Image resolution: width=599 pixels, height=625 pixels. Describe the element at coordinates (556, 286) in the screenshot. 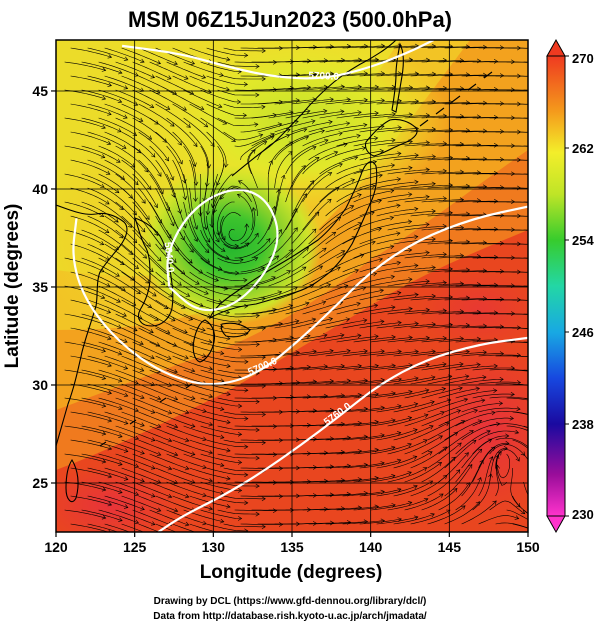

I see `colorbar-body` at that location.